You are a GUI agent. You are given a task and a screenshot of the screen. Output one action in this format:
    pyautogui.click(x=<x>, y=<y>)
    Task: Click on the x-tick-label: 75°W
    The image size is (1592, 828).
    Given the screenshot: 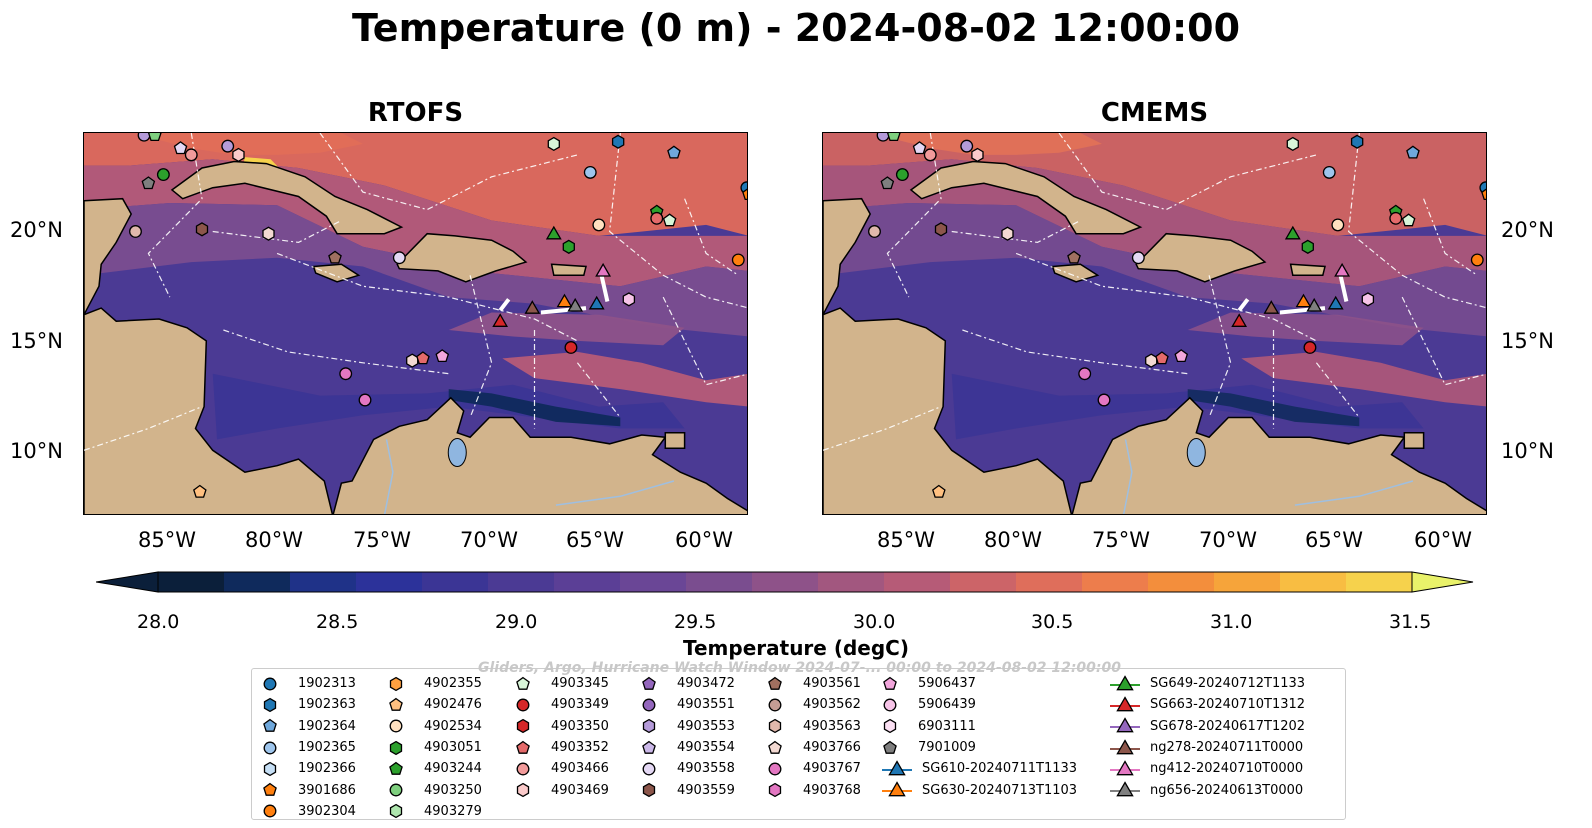 What is the action you would take?
    pyautogui.click(x=1121, y=540)
    